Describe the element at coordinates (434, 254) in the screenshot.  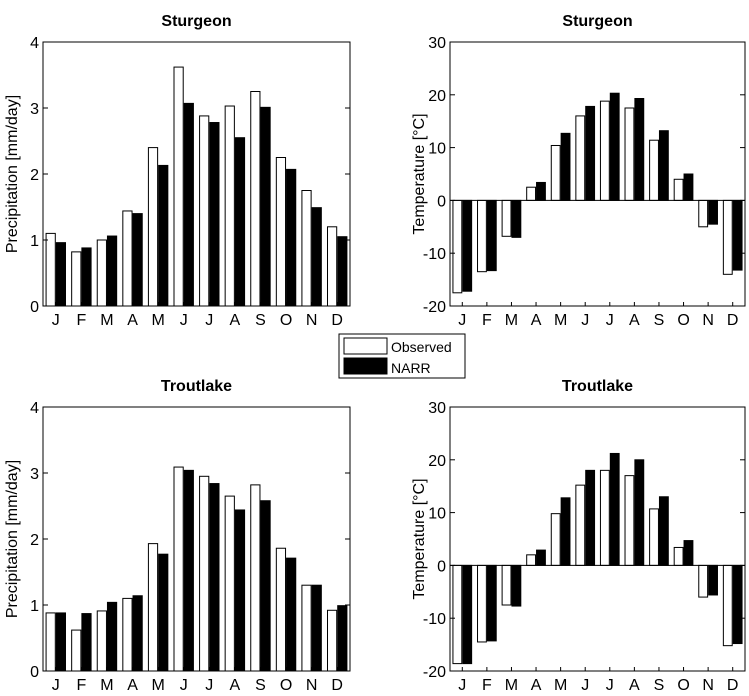
I see `chart-sturgeon-temp-ytick-label-1: -10` at that location.